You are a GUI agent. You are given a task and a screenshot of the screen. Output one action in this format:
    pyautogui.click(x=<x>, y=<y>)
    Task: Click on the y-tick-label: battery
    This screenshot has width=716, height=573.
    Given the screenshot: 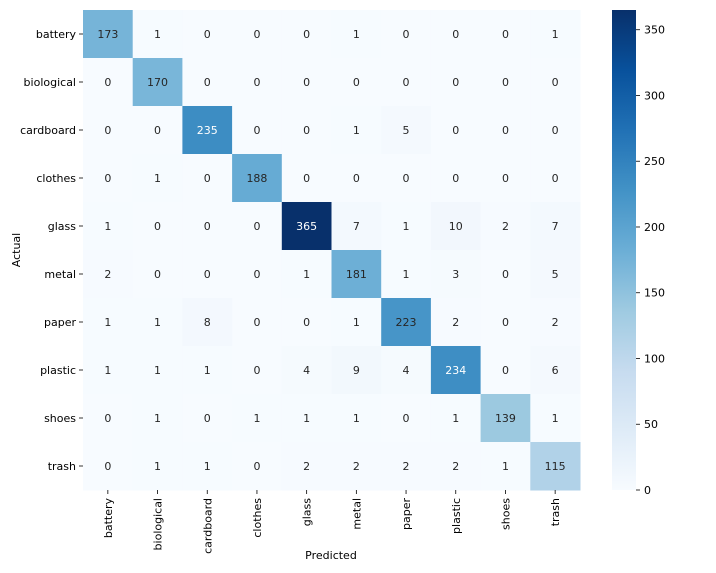 What is the action you would take?
    pyautogui.click(x=56, y=34)
    